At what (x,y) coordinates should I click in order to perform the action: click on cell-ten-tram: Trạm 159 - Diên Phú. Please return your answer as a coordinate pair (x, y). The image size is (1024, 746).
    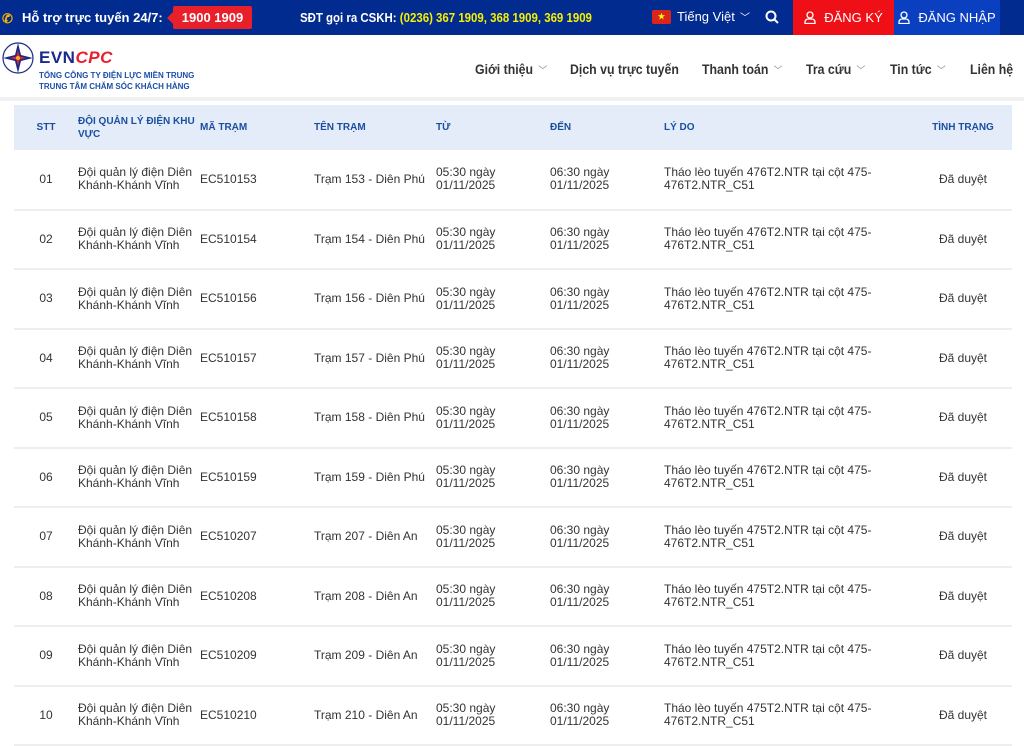
    Looking at the image, I should click on (369, 476).